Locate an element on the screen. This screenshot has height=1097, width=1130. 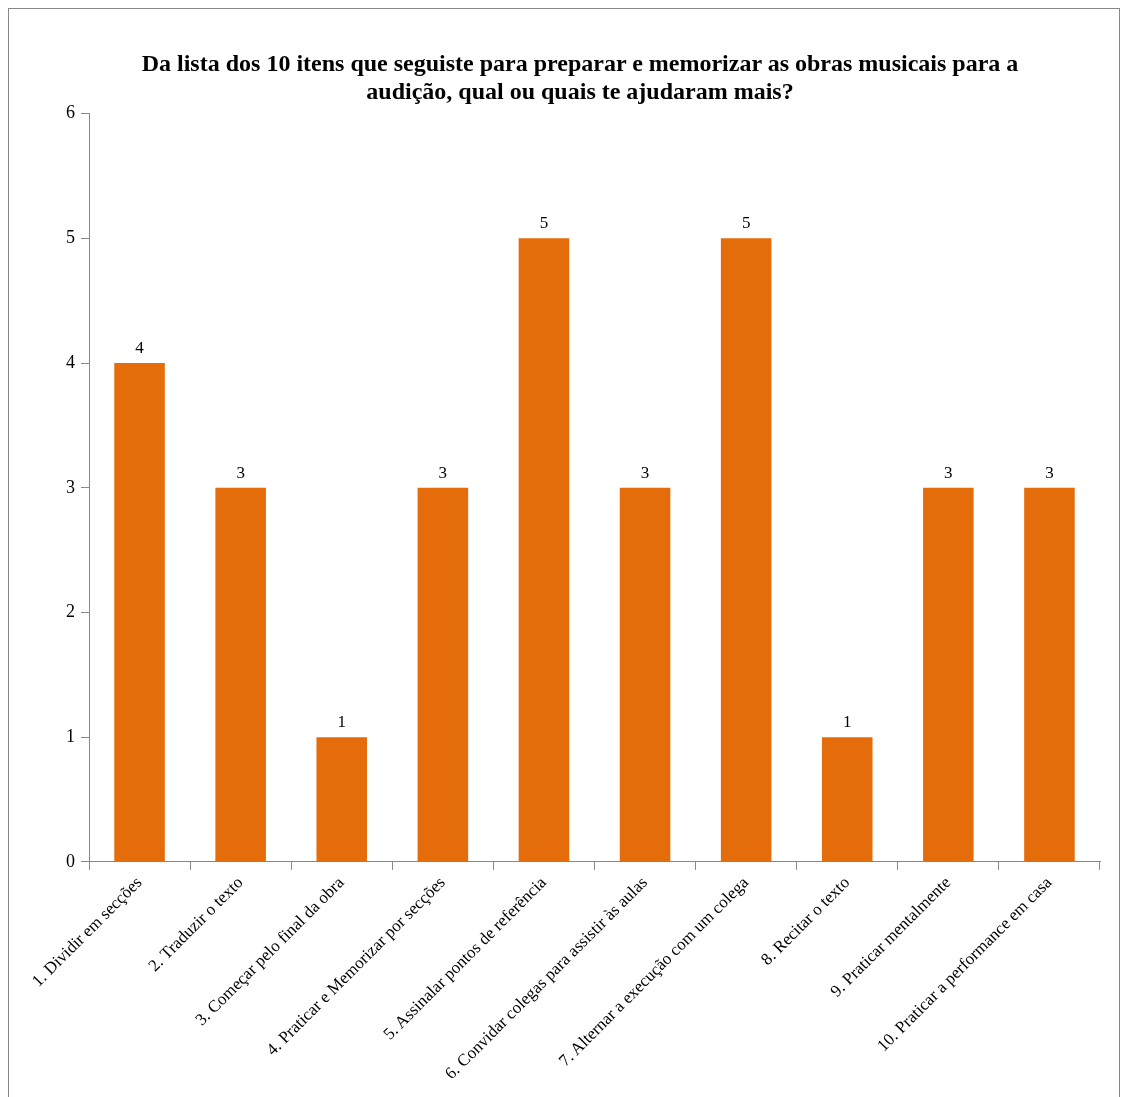
y-tick-label: 6 is located at coordinates (70, 112).